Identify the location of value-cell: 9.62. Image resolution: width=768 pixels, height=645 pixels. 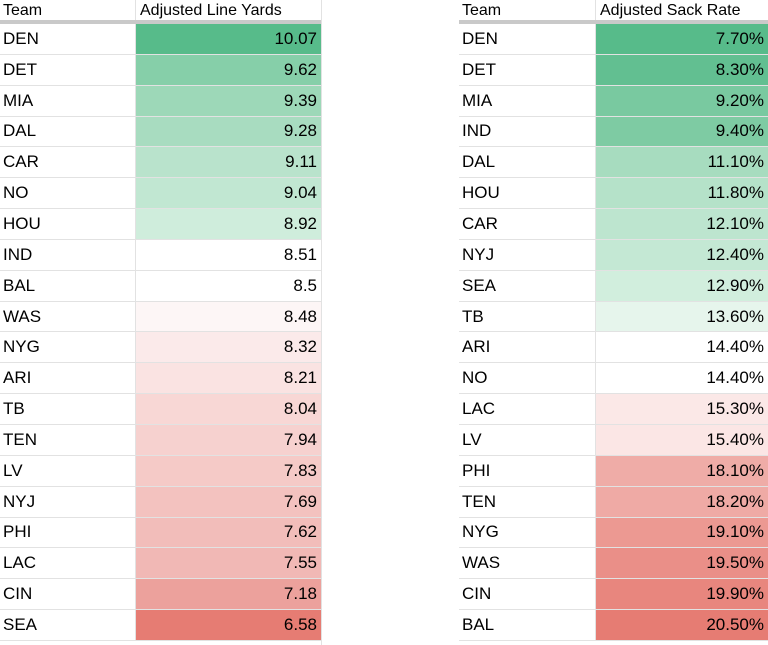
(228, 69).